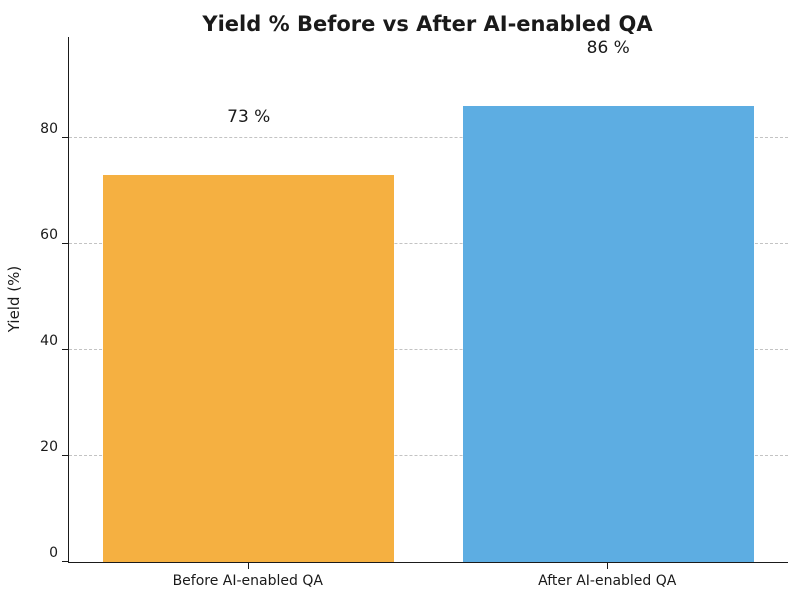 The image size is (800, 600). What do you see at coordinates (49, 234) in the screenshot?
I see `y-tick-label-60: 60` at bounding box center [49, 234].